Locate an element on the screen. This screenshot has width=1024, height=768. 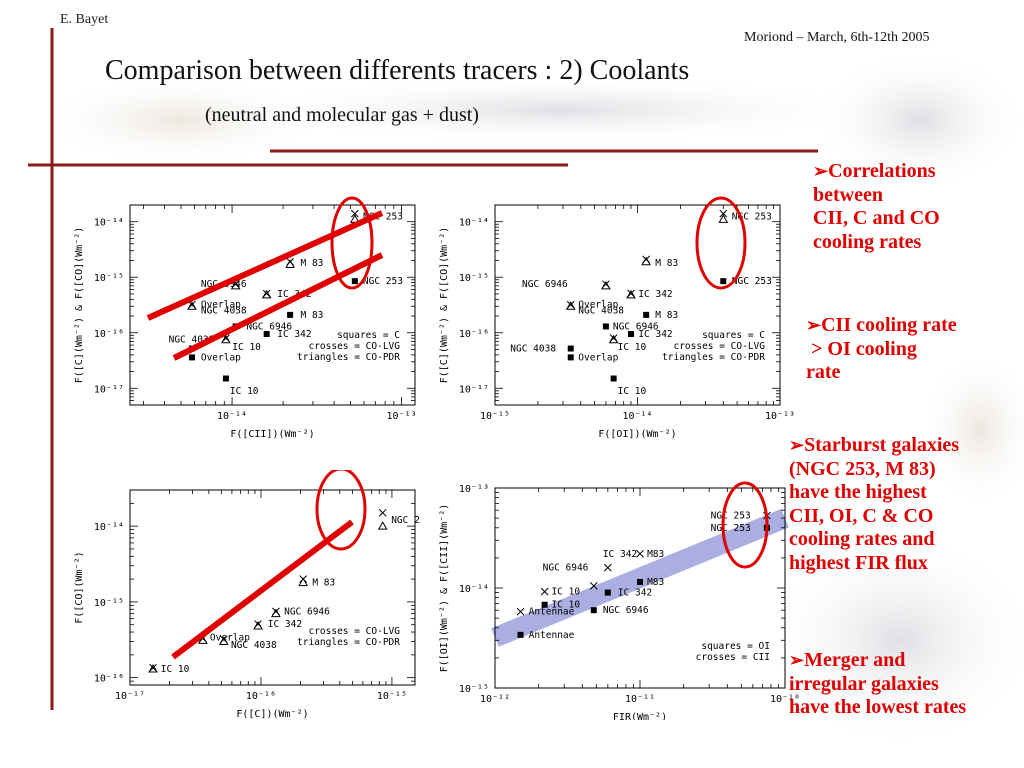
bullet-line: rate is located at coordinates (823, 372).